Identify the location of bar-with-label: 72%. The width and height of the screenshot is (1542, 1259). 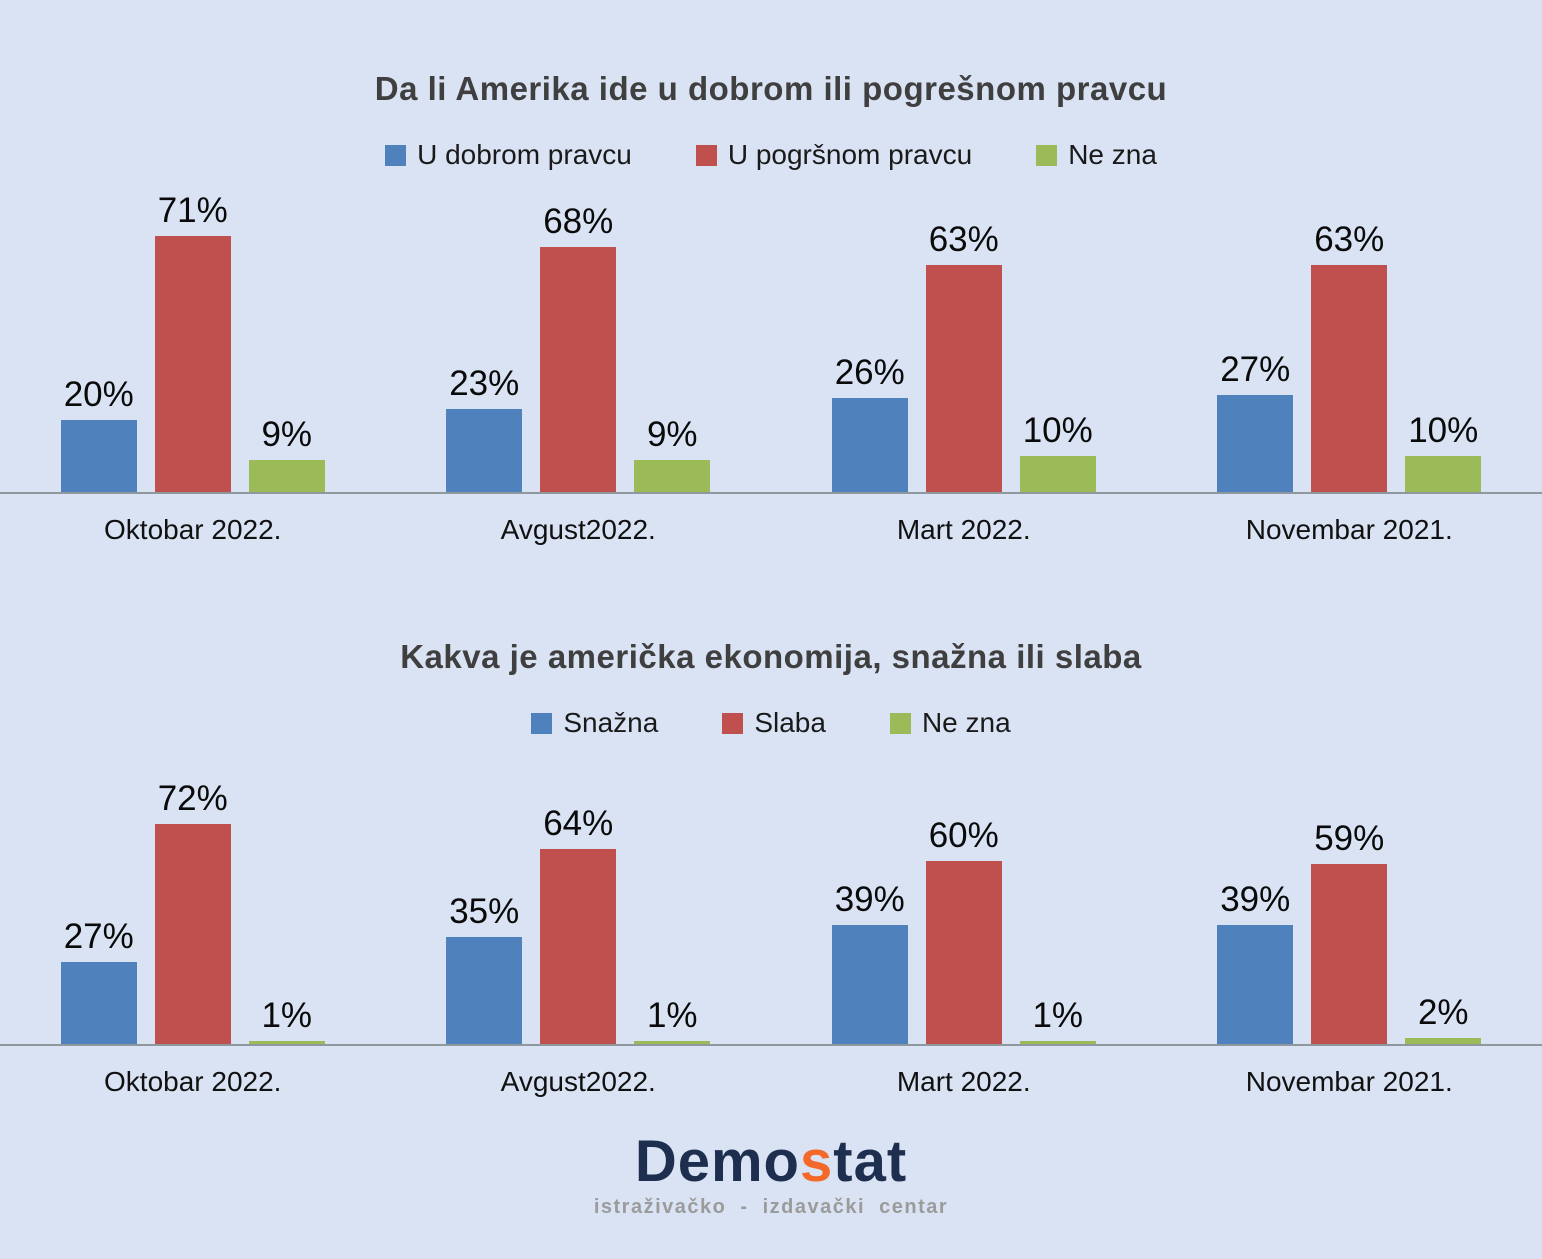
(192, 911).